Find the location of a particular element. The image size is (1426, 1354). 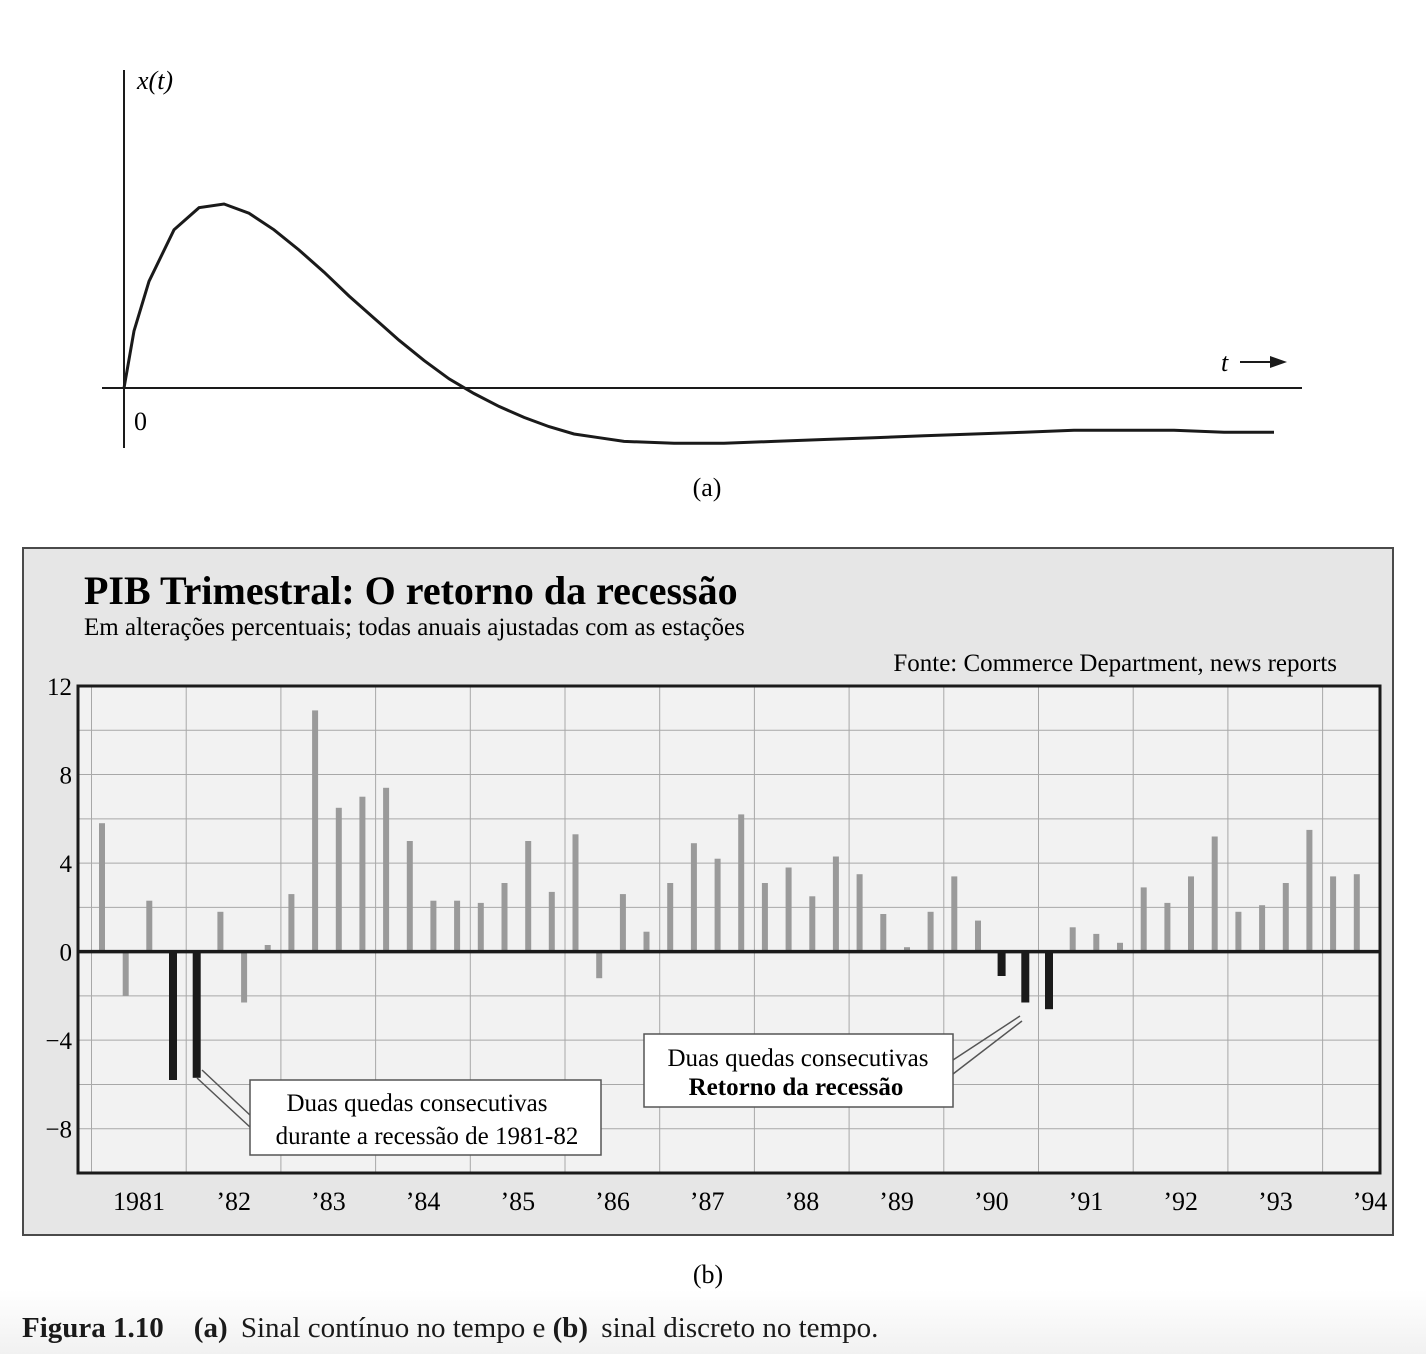

y-tick-label: 8 is located at coordinates (66, 776).